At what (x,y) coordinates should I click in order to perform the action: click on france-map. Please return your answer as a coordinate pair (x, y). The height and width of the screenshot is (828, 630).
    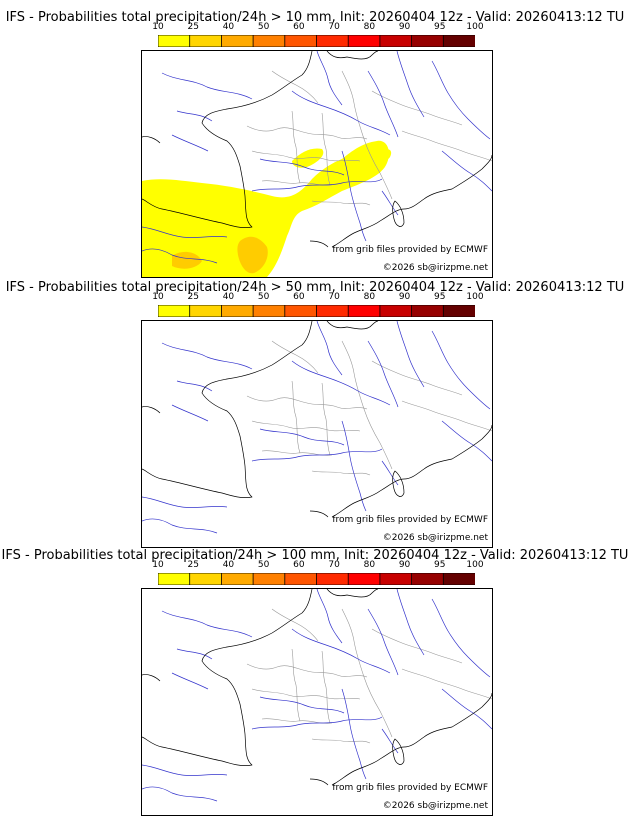
    Looking at the image, I should click on (317, 695).